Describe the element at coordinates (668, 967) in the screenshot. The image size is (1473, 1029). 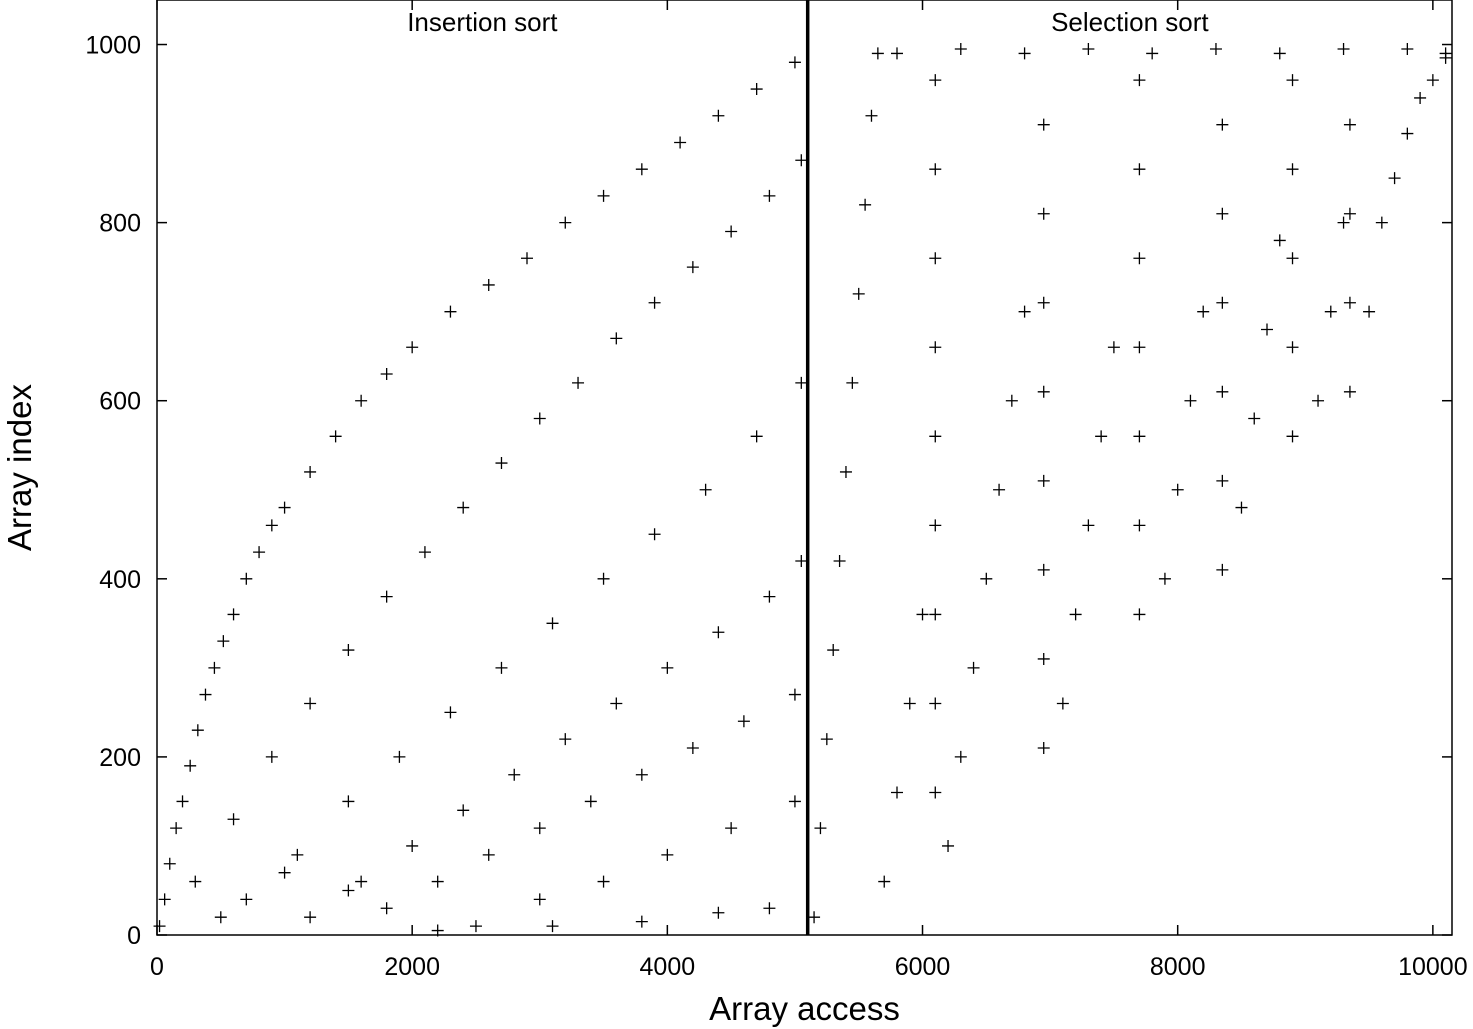
I see `x-tick-label: 4000` at that location.